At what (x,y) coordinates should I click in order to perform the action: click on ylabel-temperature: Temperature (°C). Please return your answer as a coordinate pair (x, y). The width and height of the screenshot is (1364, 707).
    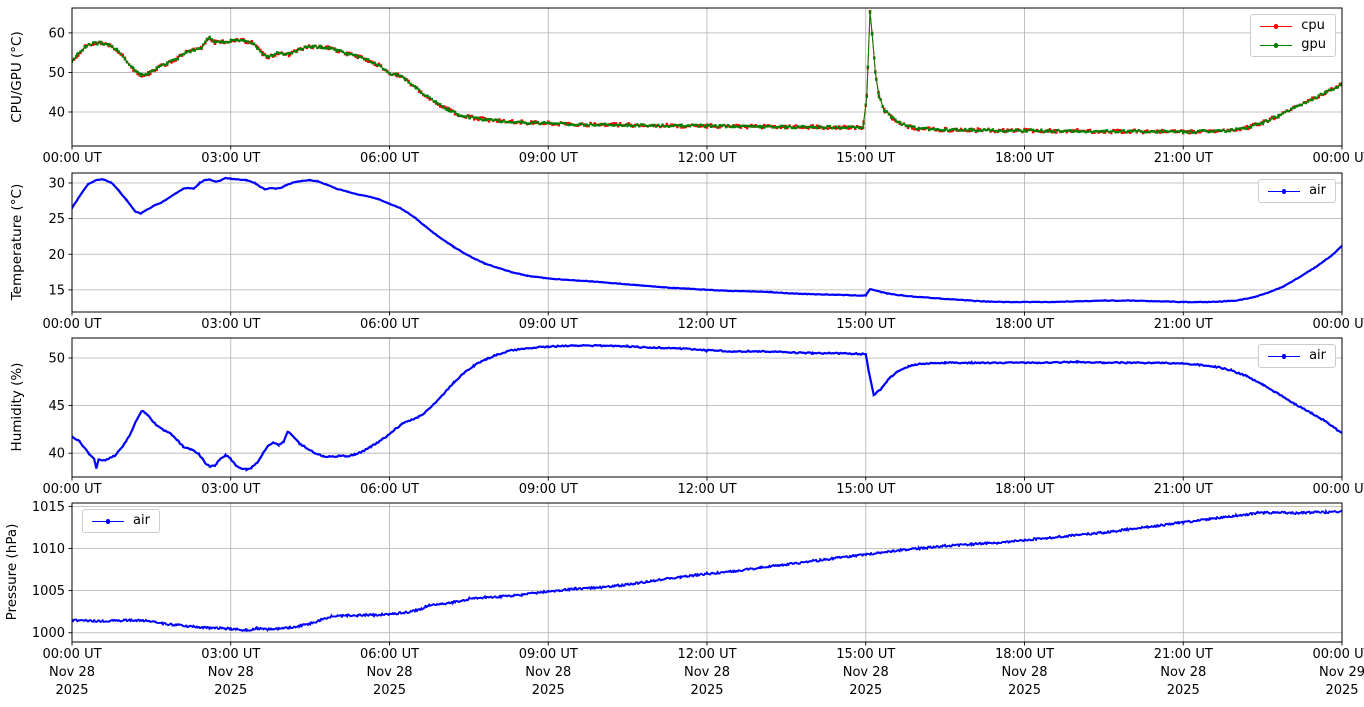
    Looking at the image, I should click on (17, 242).